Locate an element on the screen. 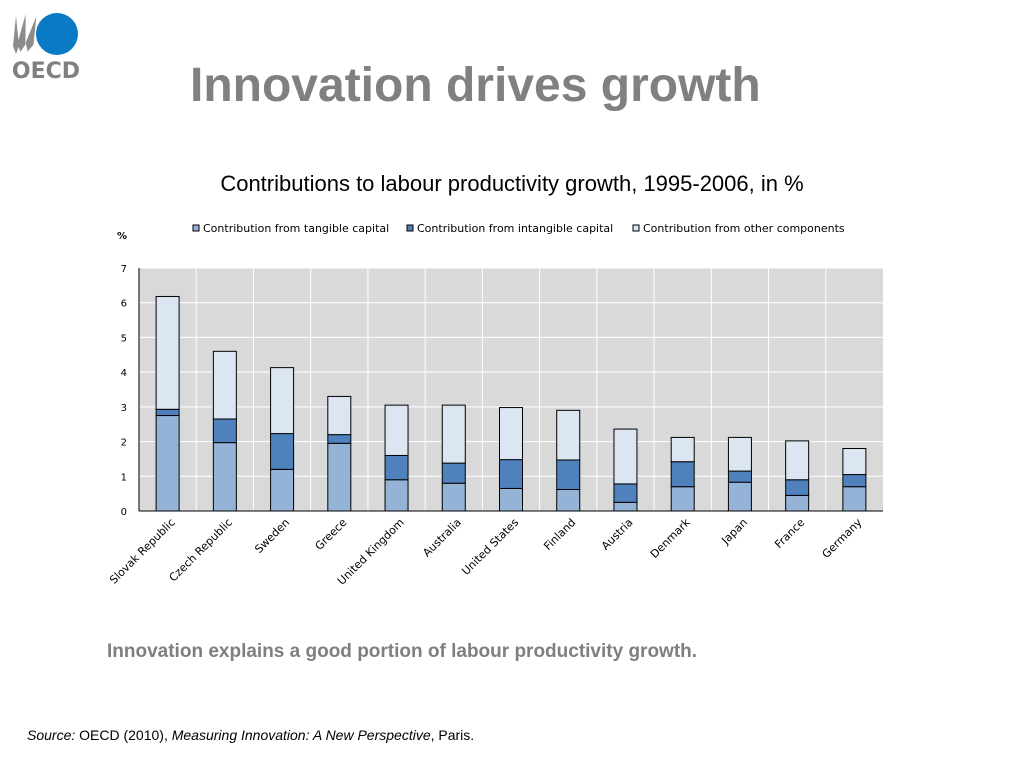 This screenshot has height=768, width=1024. source-label: Source: is located at coordinates (51, 735).